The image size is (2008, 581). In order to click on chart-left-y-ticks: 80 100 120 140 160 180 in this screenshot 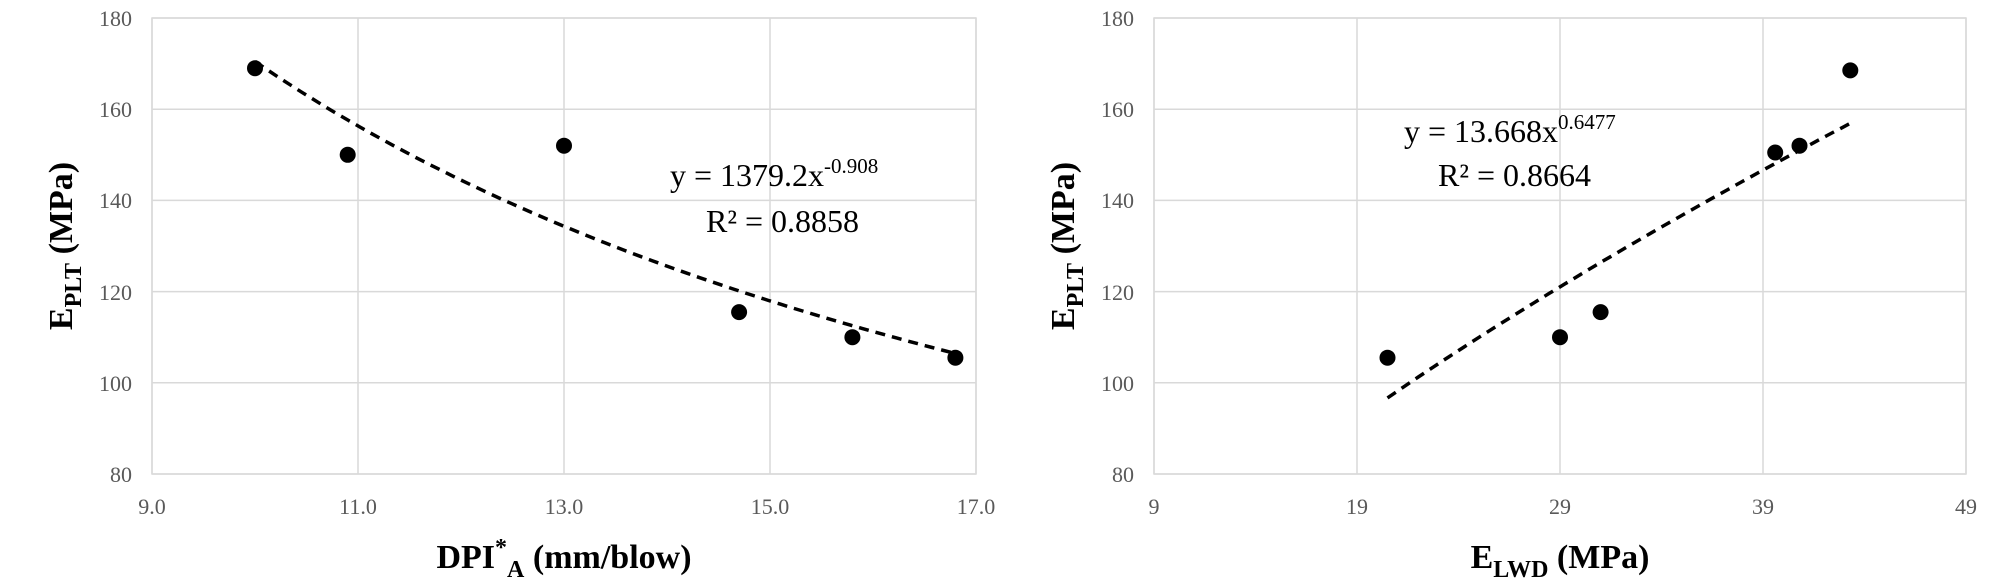, I will do `click(115, 246)`.